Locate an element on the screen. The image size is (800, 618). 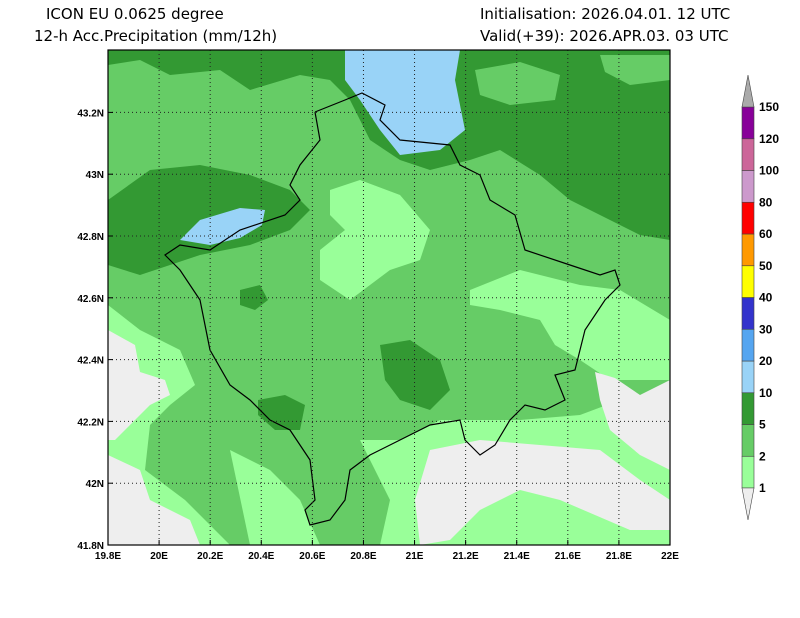
legend-label: 5 is located at coordinates (762, 425).